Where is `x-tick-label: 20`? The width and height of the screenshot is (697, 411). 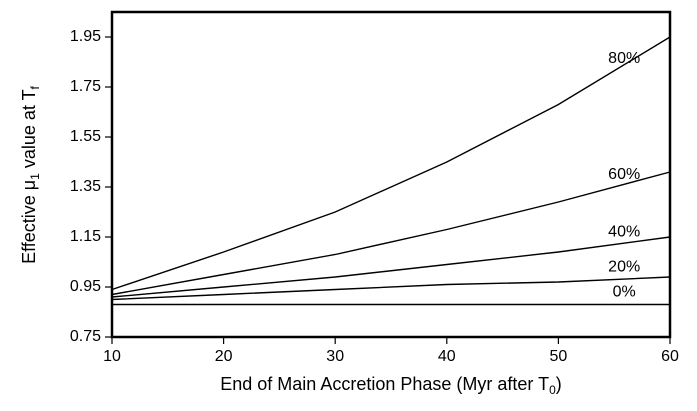
x-tick-label: 20 is located at coordinates (224, 356).